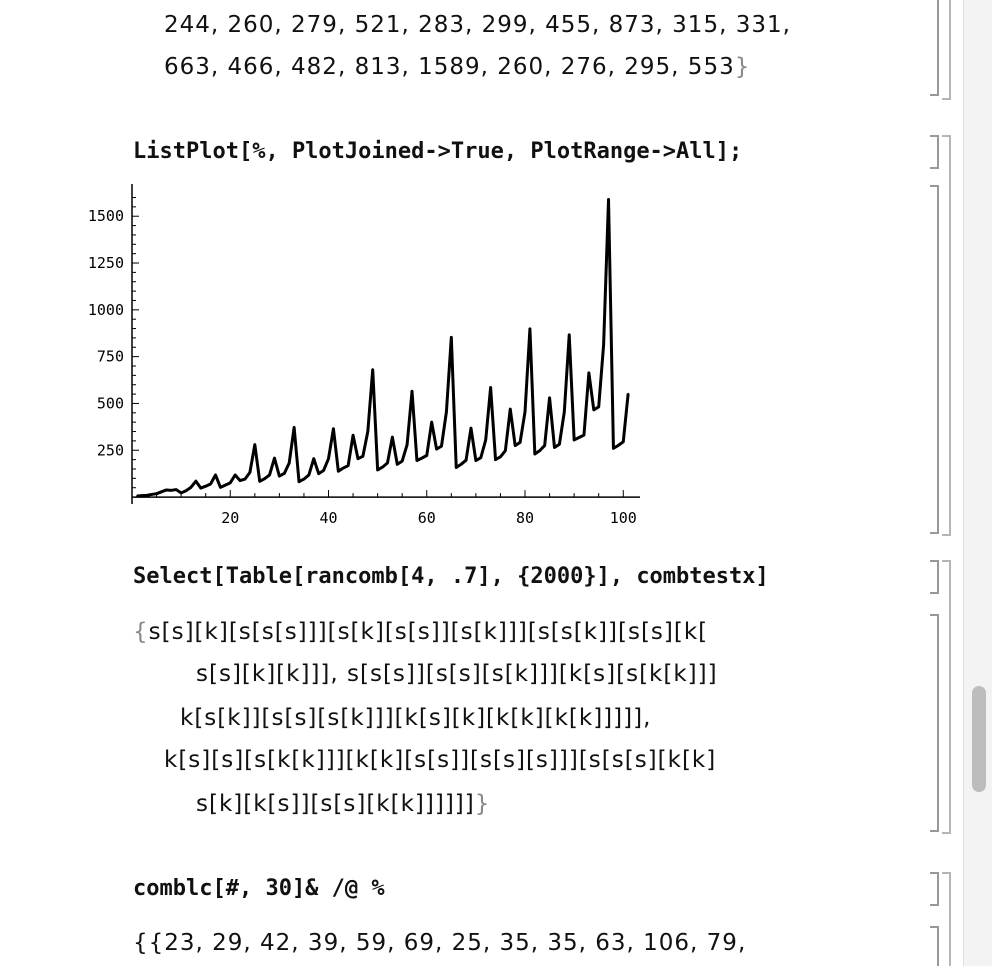 Image resolution: width=992 pixels, height=966 pixels. I want to click on cell-bracket-listplot-output, so click(934, 359).